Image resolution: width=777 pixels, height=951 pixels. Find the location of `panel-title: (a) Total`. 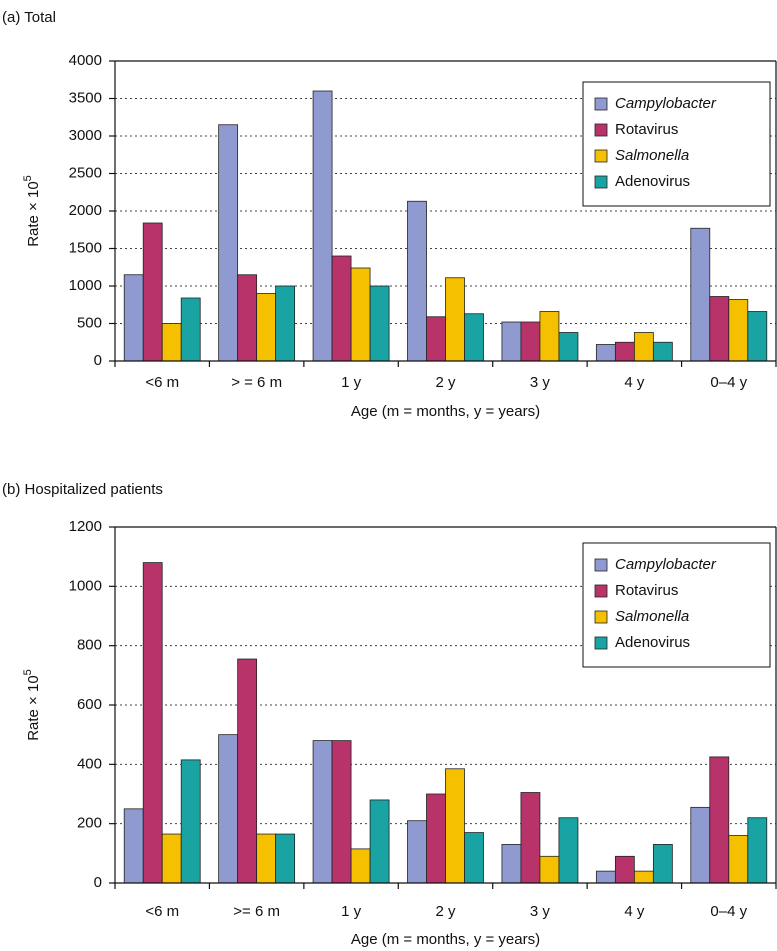

panel-title: (a) Total is located at coordinates (29, 17).